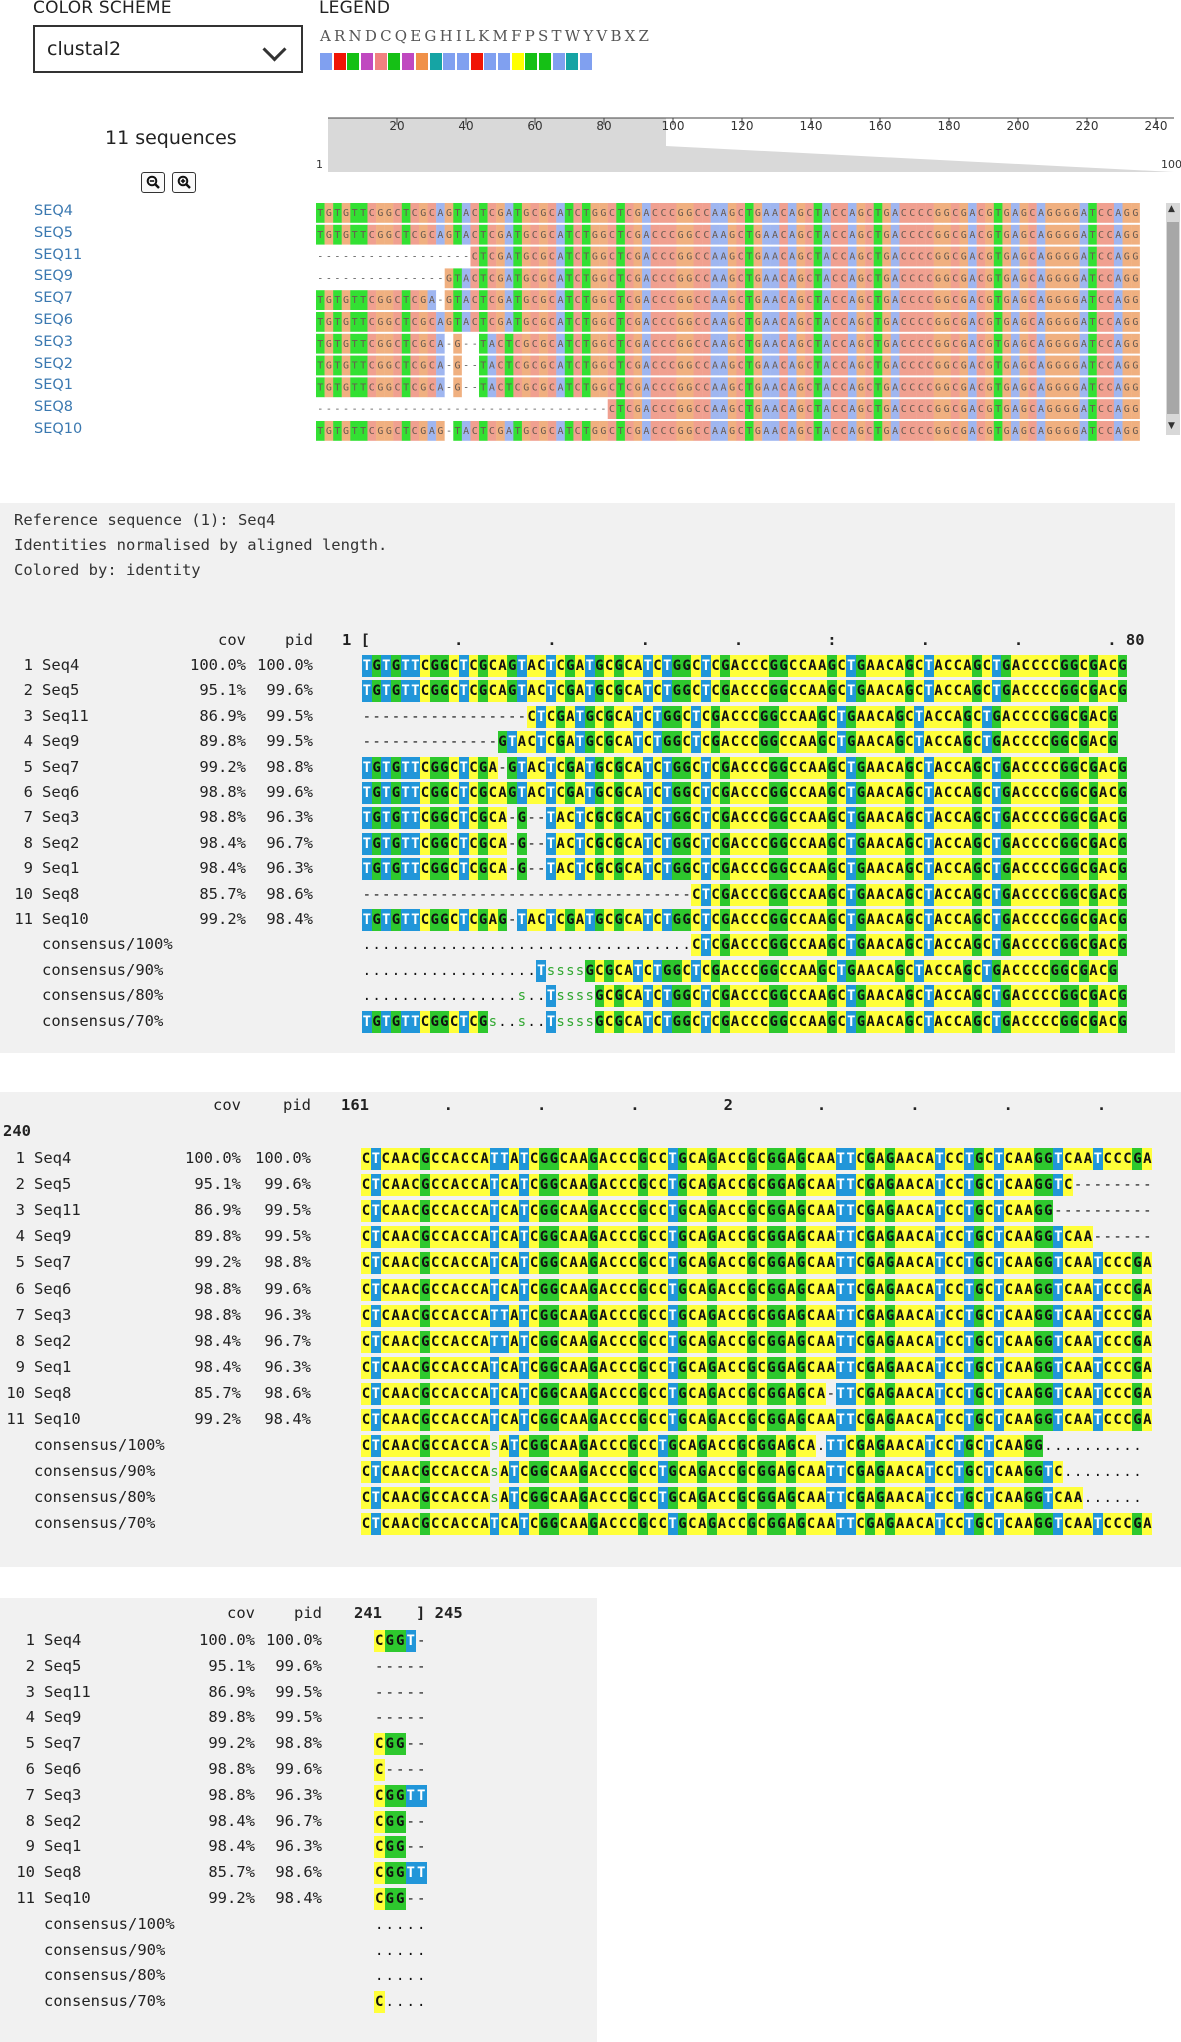 The height and width of the screenshot is (2042, 1181). What do you see at coordinates (168, 49) in the screenshot?
I see `color-scheme-select: clustal2` at bounding box center [168, 49].